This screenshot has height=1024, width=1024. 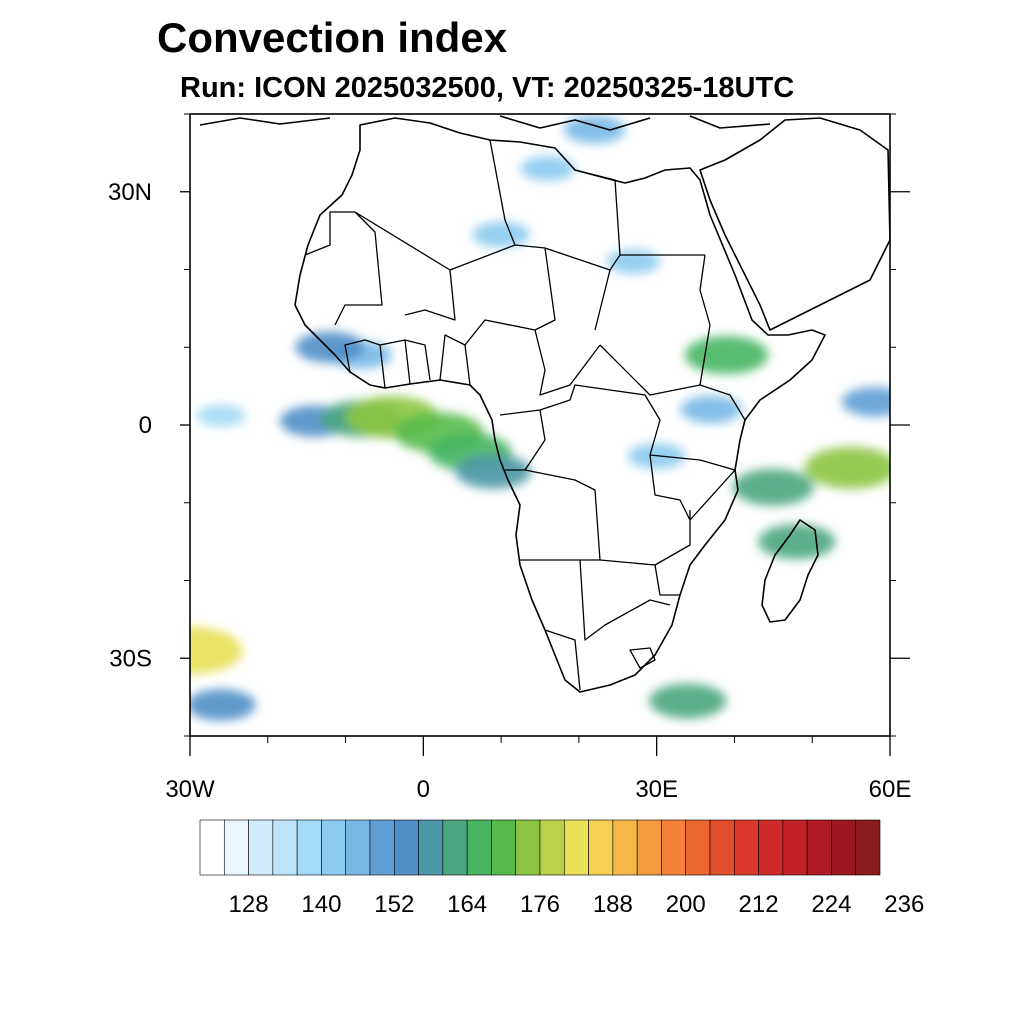 I want to click on lat-tick-label: 30S, so click(x=130, y=658).